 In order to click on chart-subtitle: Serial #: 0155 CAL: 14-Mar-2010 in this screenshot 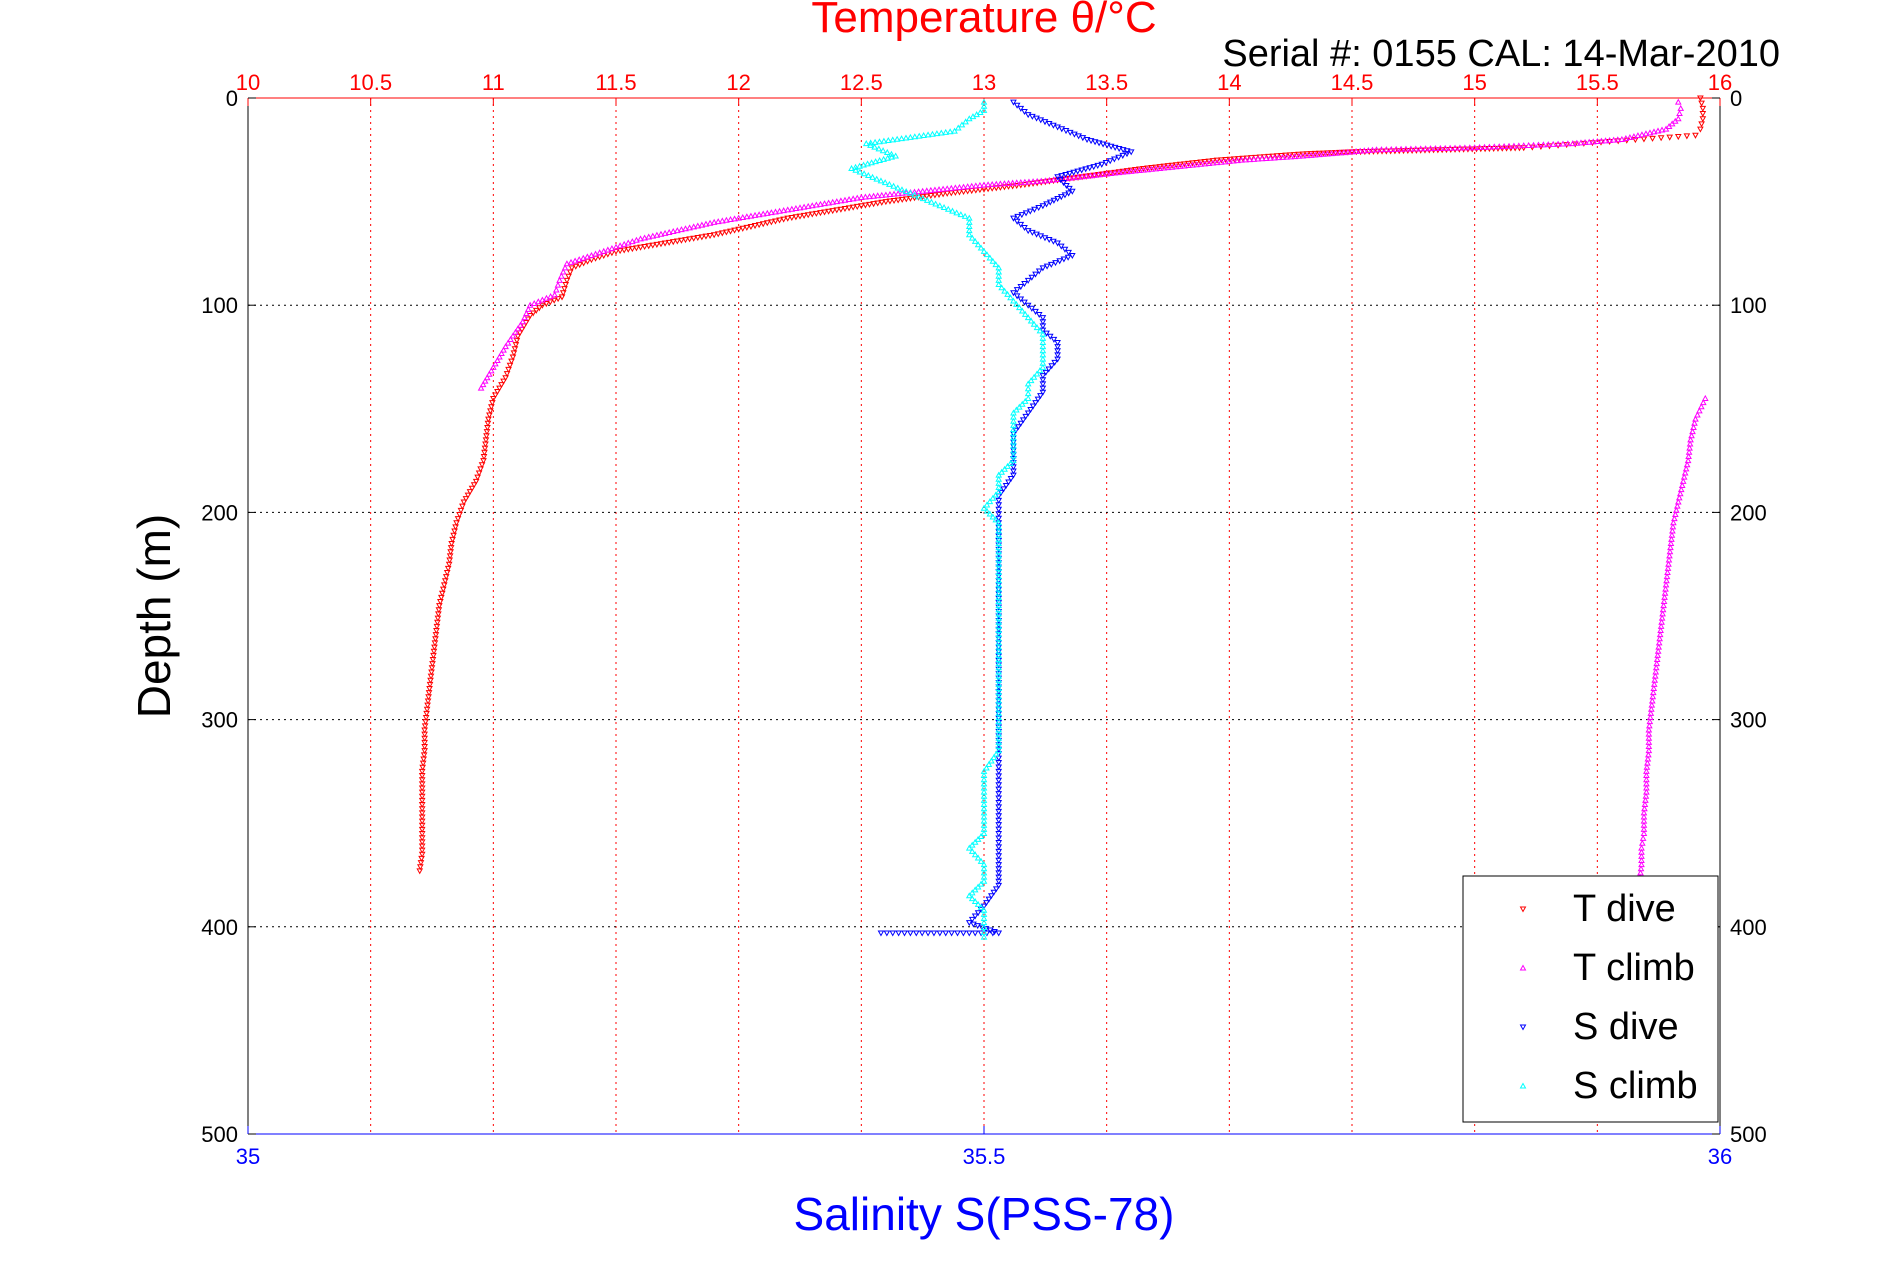, I will do `click(1501, 54)`.